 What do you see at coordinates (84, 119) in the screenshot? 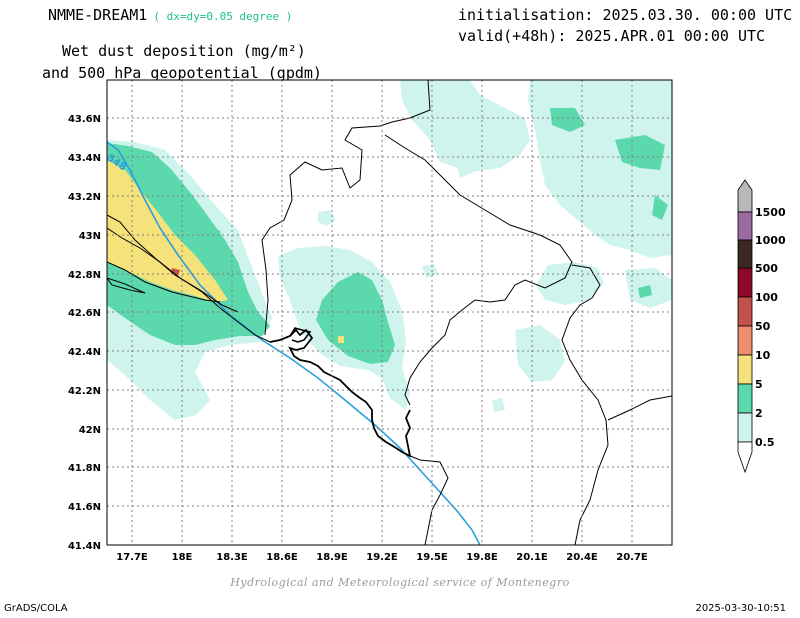
I see `lat-label: 43.6N` at bounding box center [84, 119].